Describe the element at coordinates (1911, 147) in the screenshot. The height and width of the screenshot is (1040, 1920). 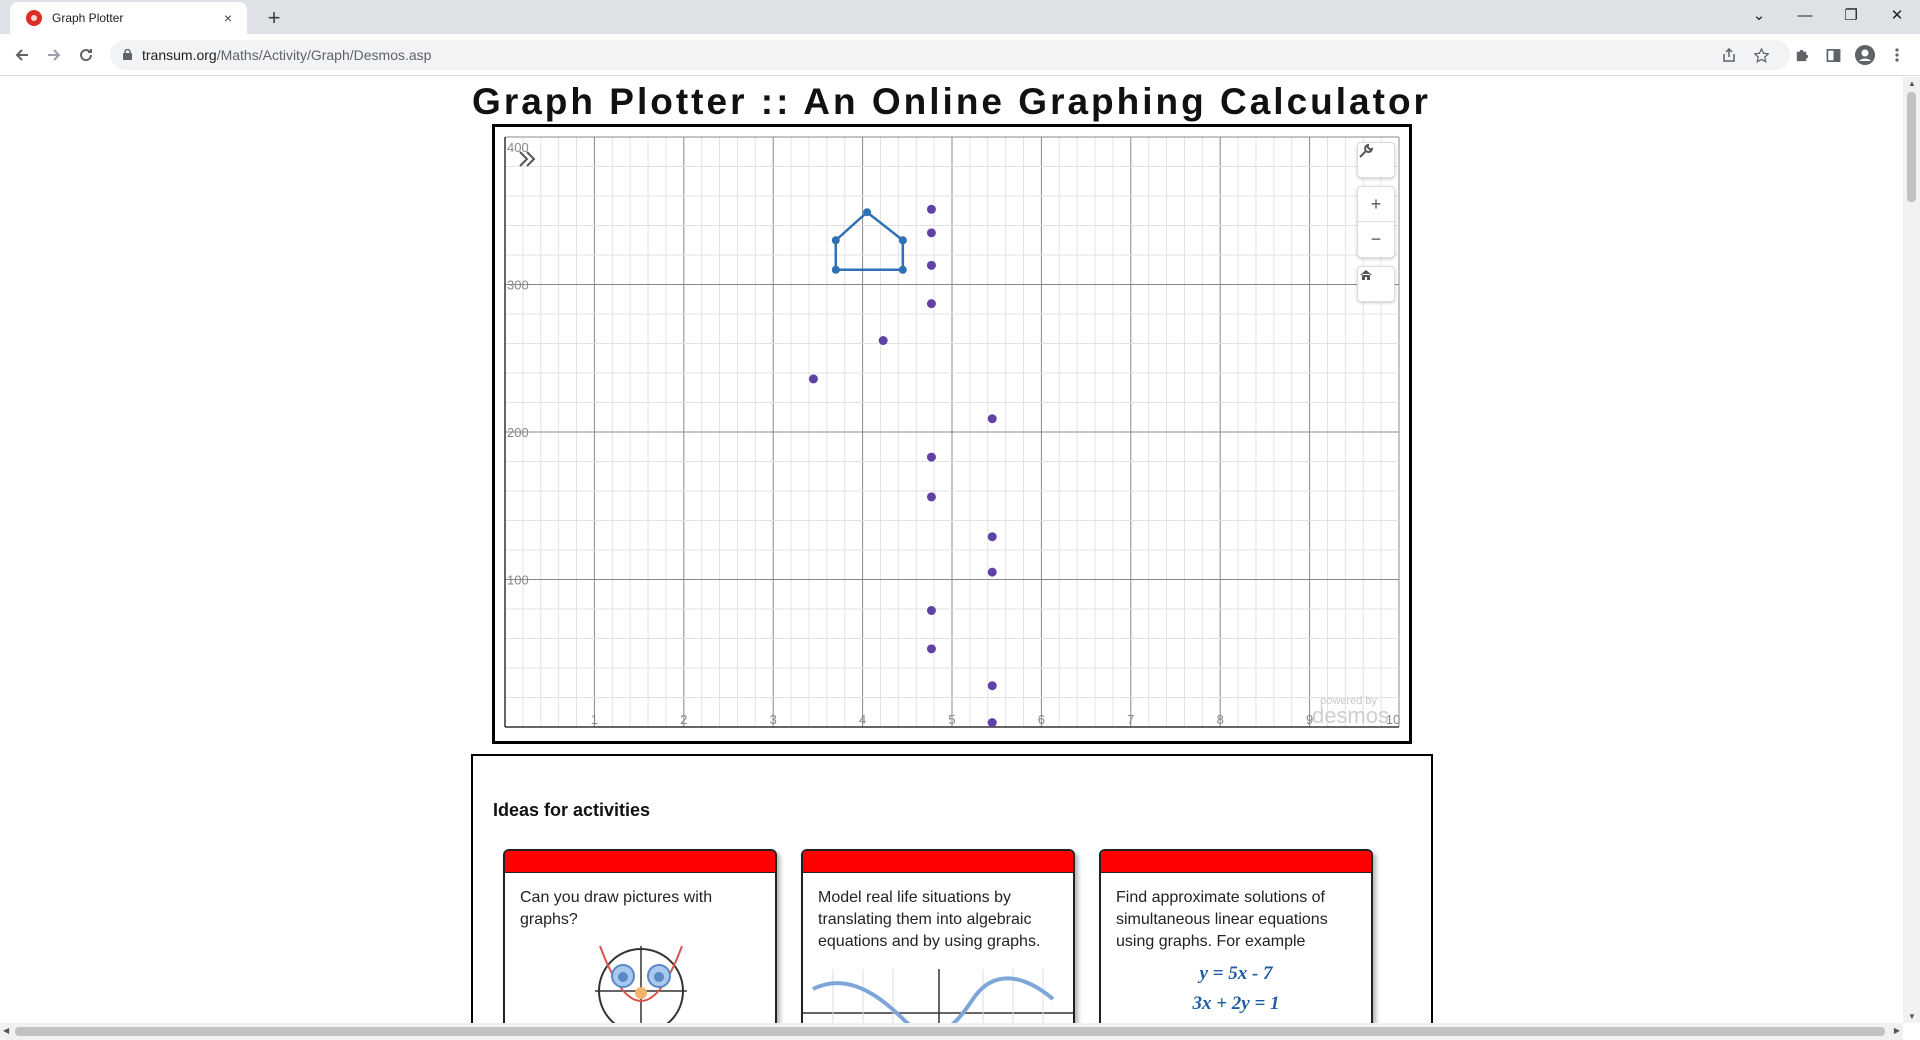
I see `vertical-scroll-thumb` at that location.